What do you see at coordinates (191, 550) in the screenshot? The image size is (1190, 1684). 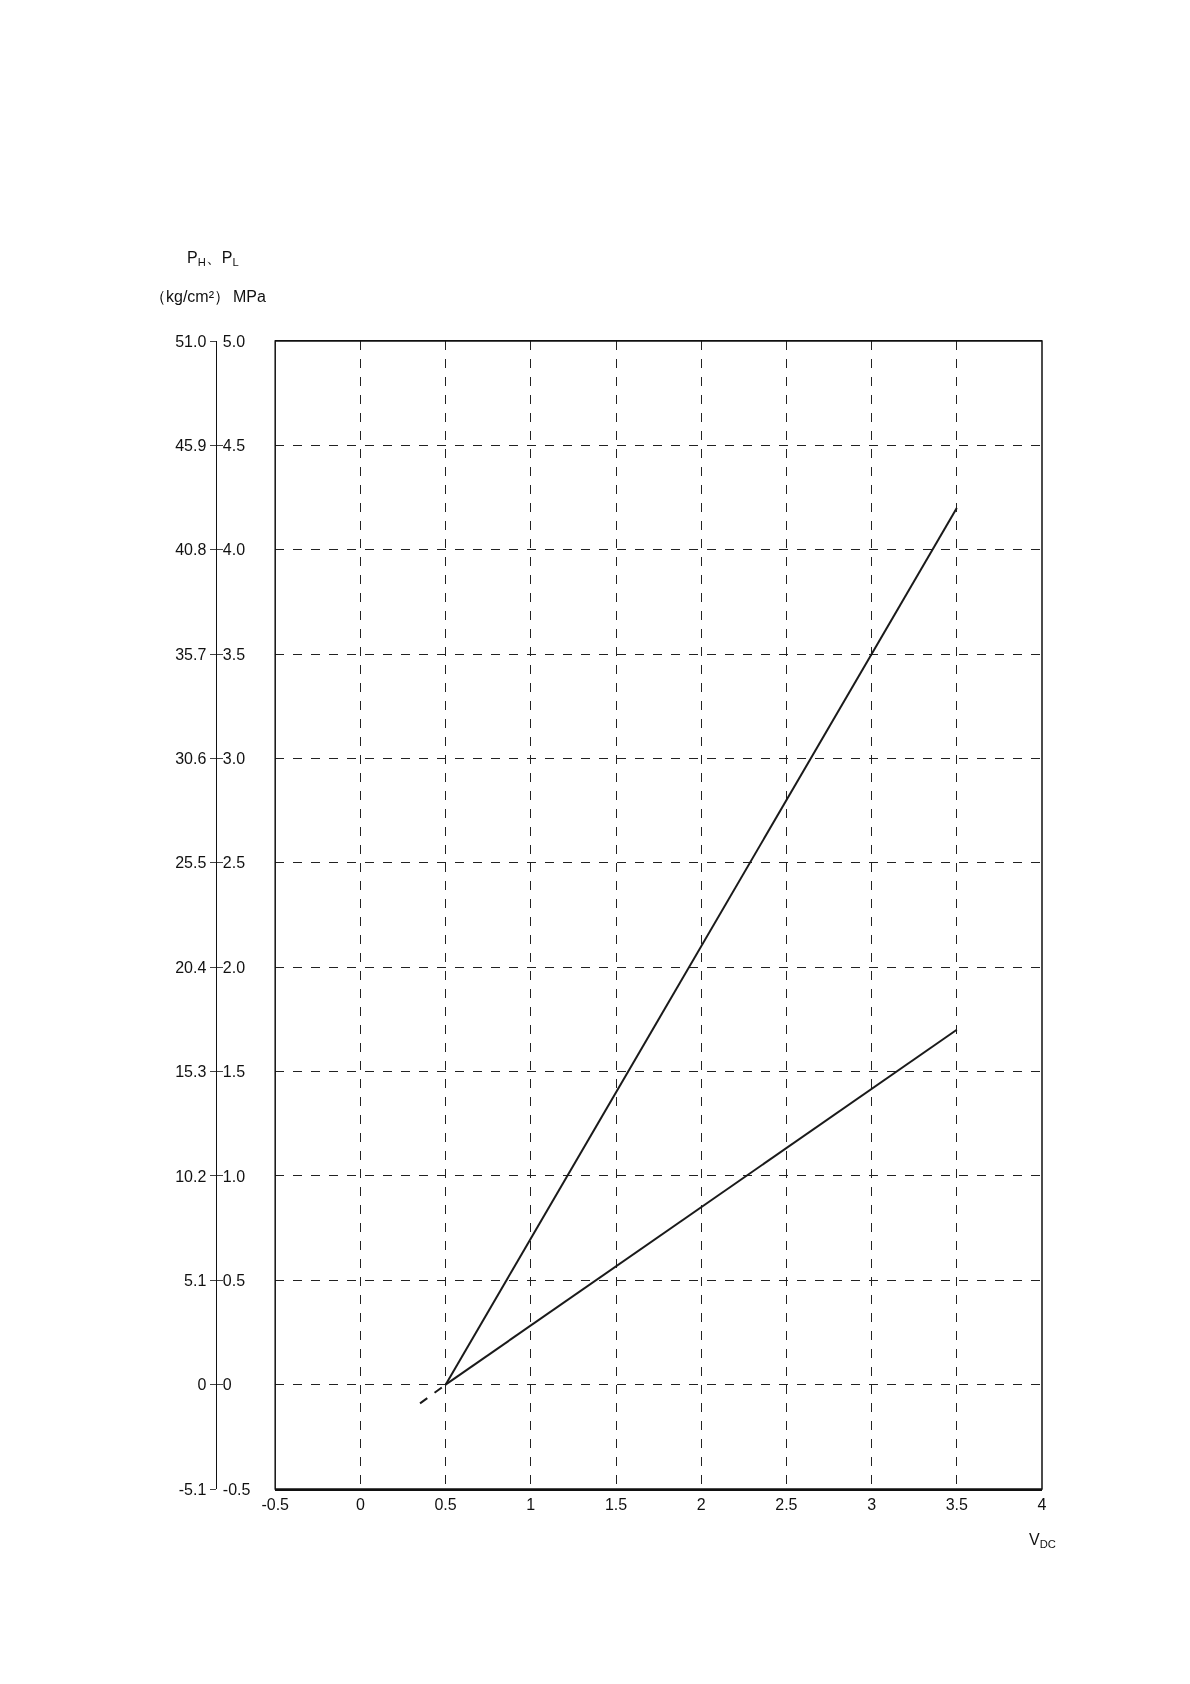 I see `y2-tick-label: 40.8` at bounding box center [191, 550].